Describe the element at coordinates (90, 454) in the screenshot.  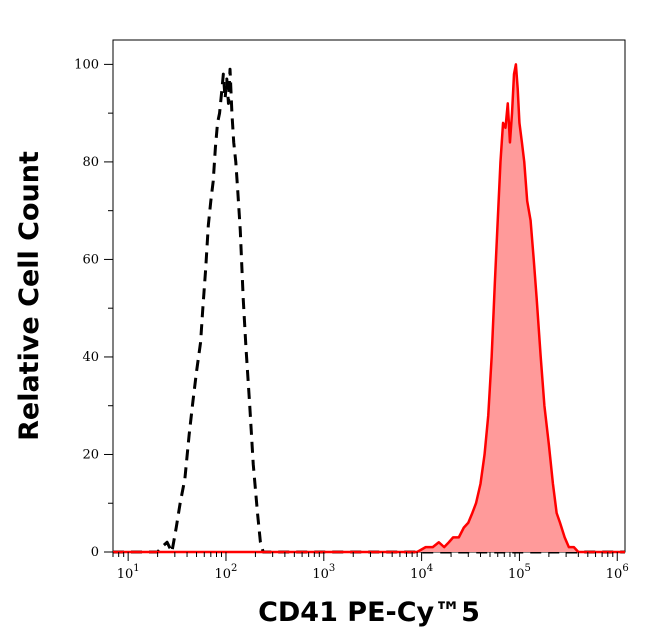
I see `y-tick-label: 20` at that location.